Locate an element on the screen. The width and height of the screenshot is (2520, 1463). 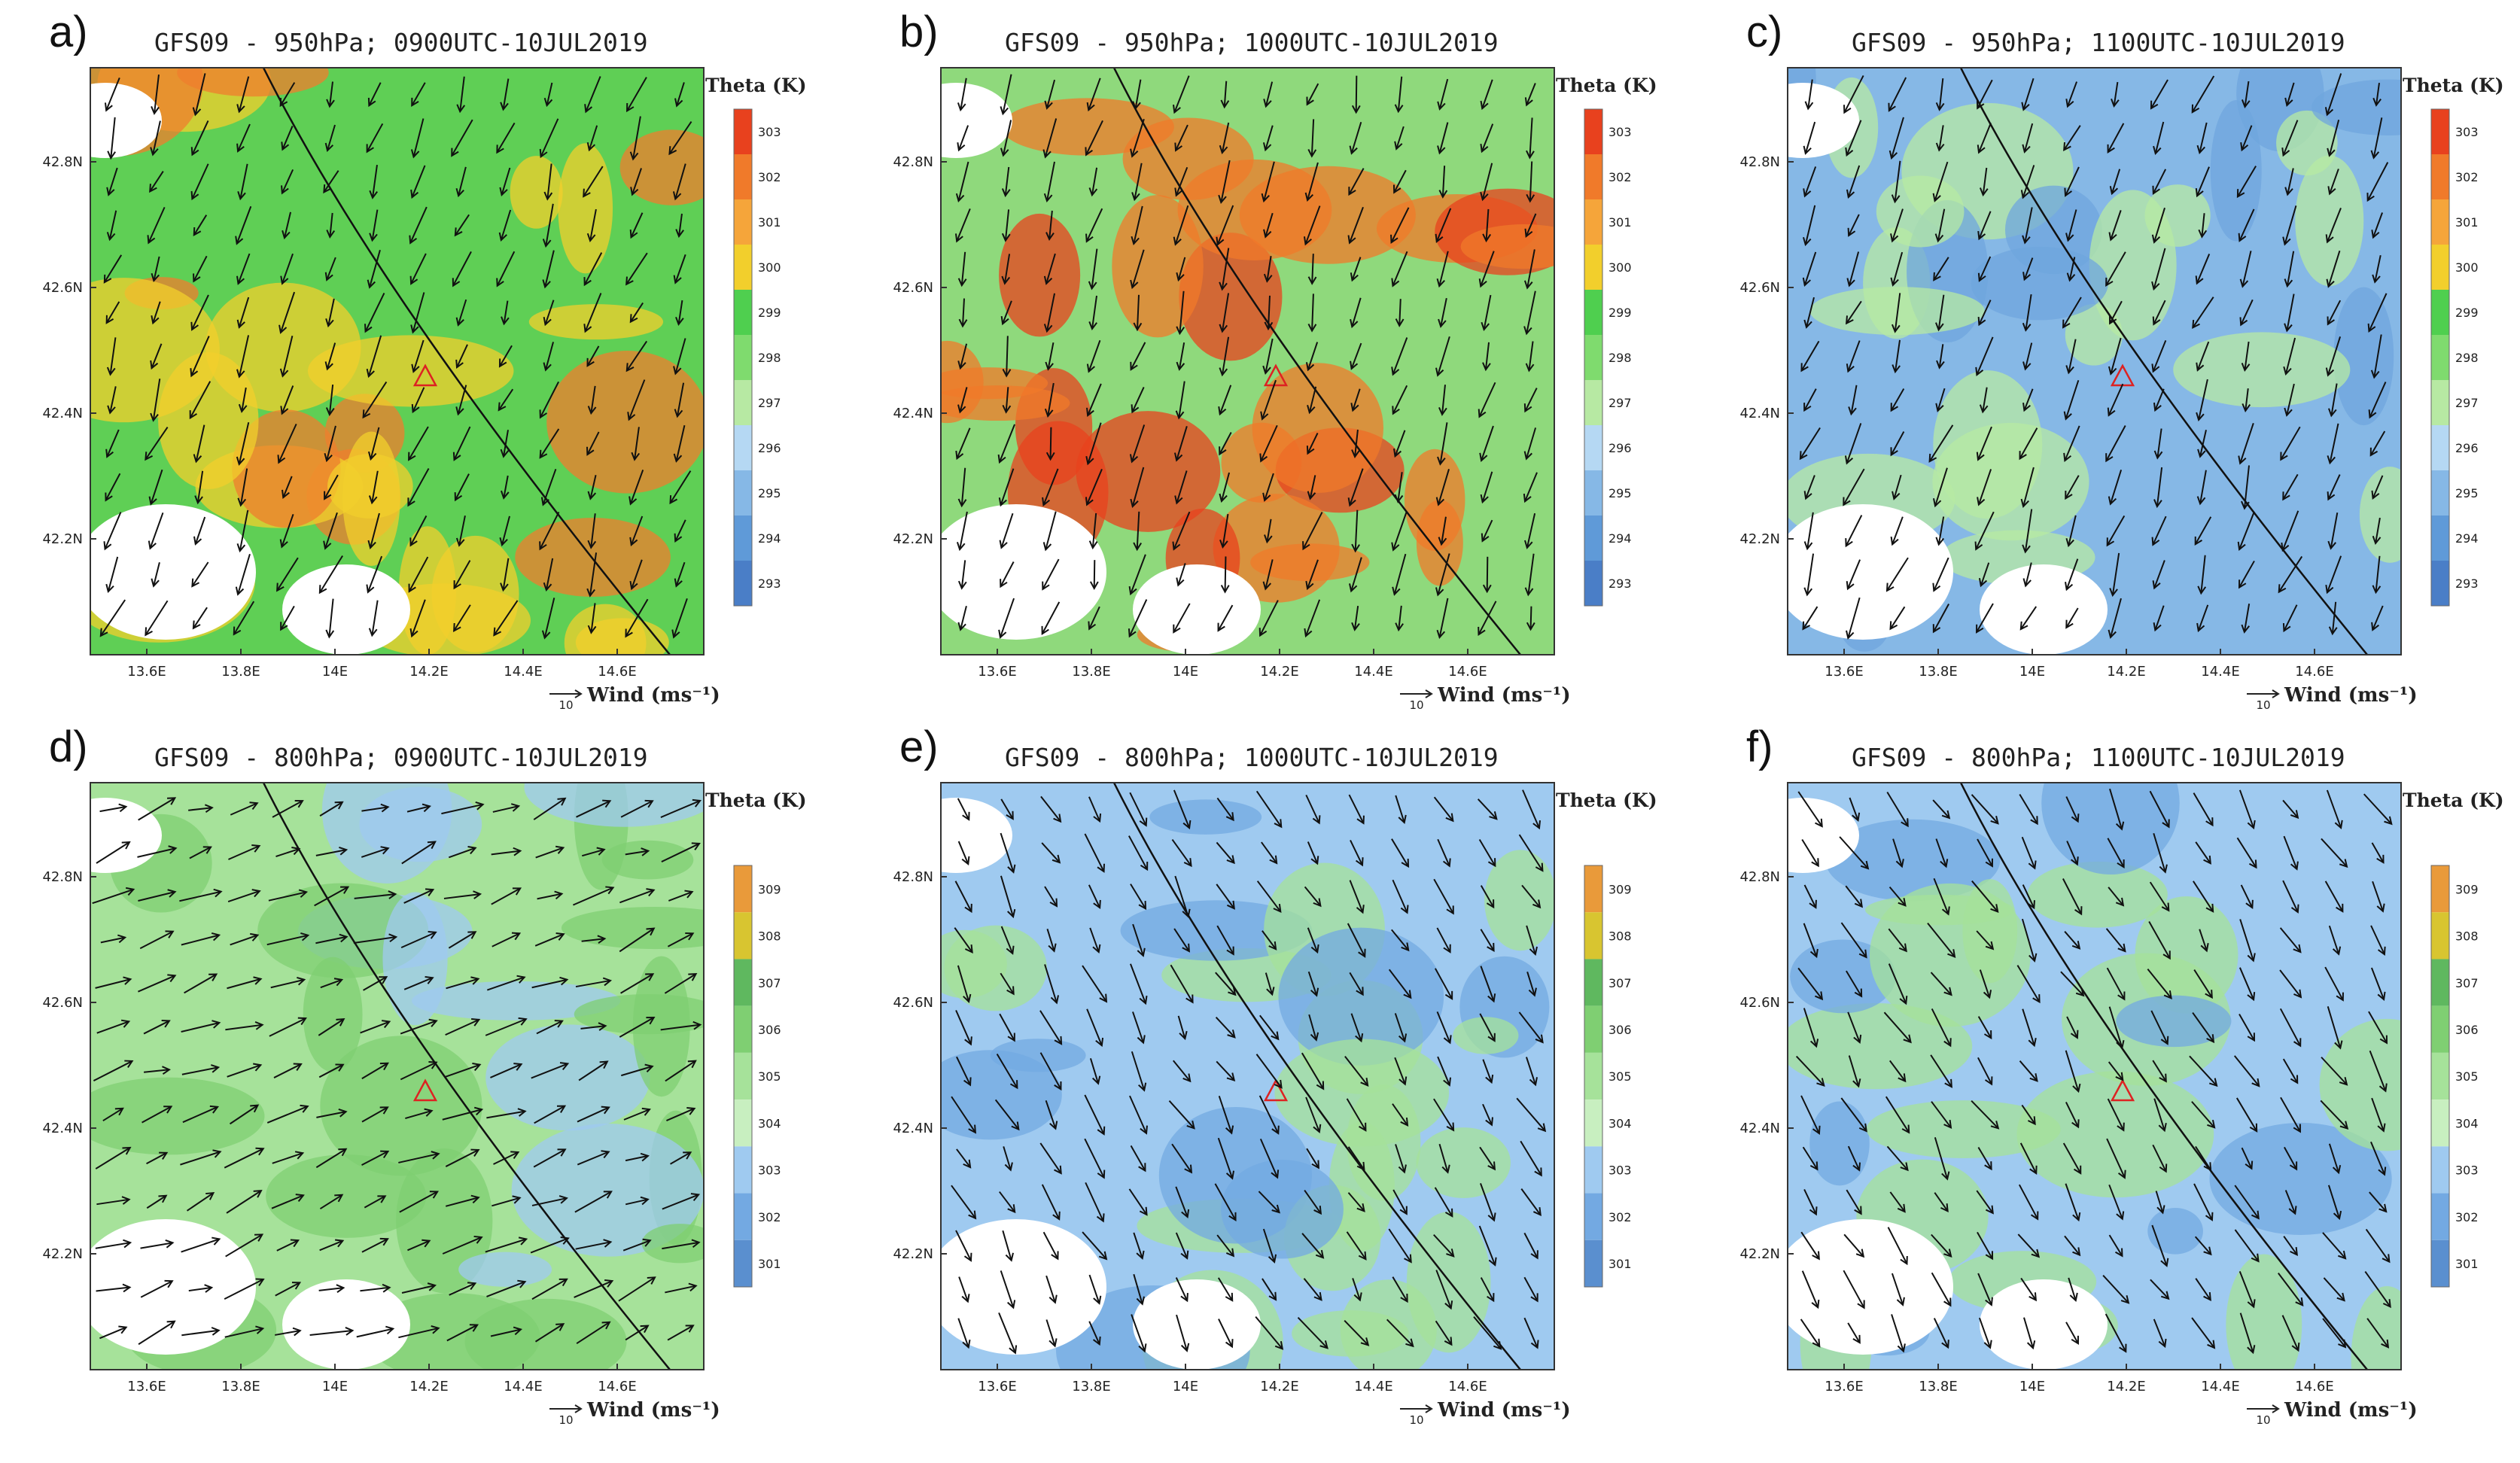
colorbar-tick-label: 303 is located at coordinates (769, 132).